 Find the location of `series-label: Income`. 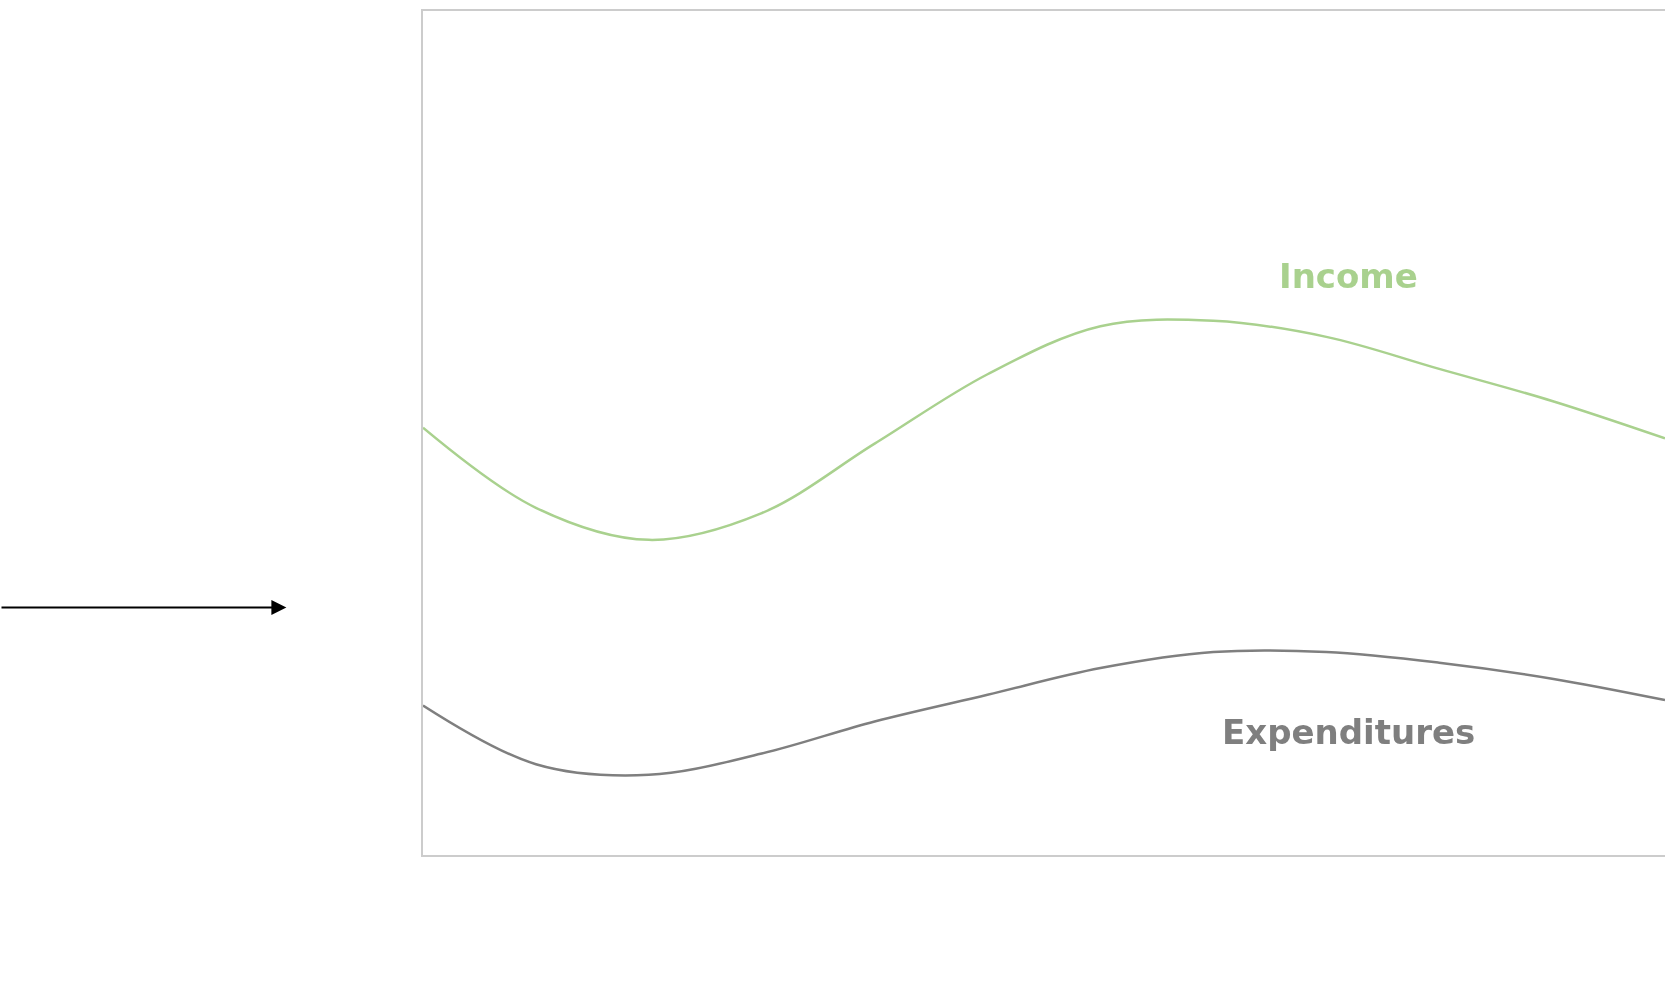

series-label: Income is located at coordinates (1348, 276).